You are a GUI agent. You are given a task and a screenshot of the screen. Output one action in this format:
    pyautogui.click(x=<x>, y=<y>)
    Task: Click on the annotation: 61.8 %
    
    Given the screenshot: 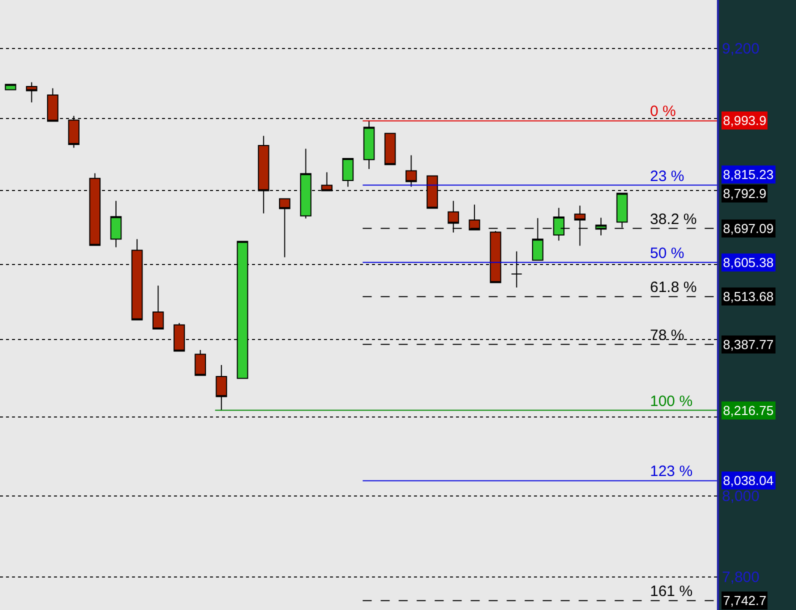 What is the action you would take?
    pyautogui.click(x=673, y=287)
    